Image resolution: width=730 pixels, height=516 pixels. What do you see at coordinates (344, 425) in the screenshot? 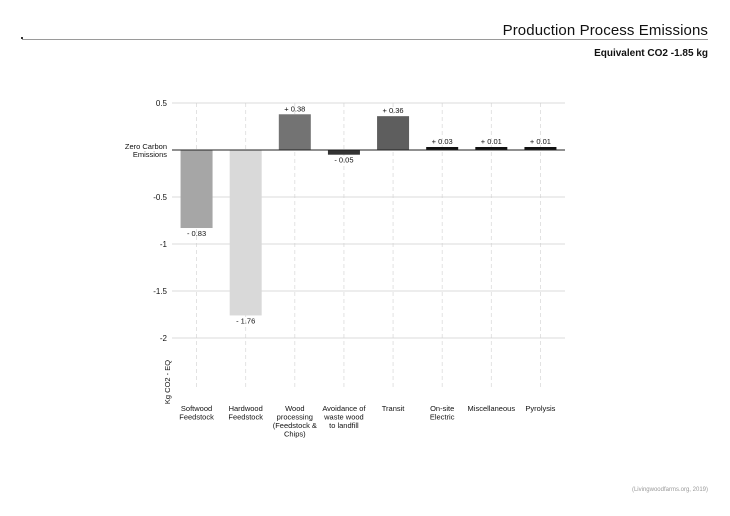
I see `x-category-label: to landfill` at bounding box center [344, 425].